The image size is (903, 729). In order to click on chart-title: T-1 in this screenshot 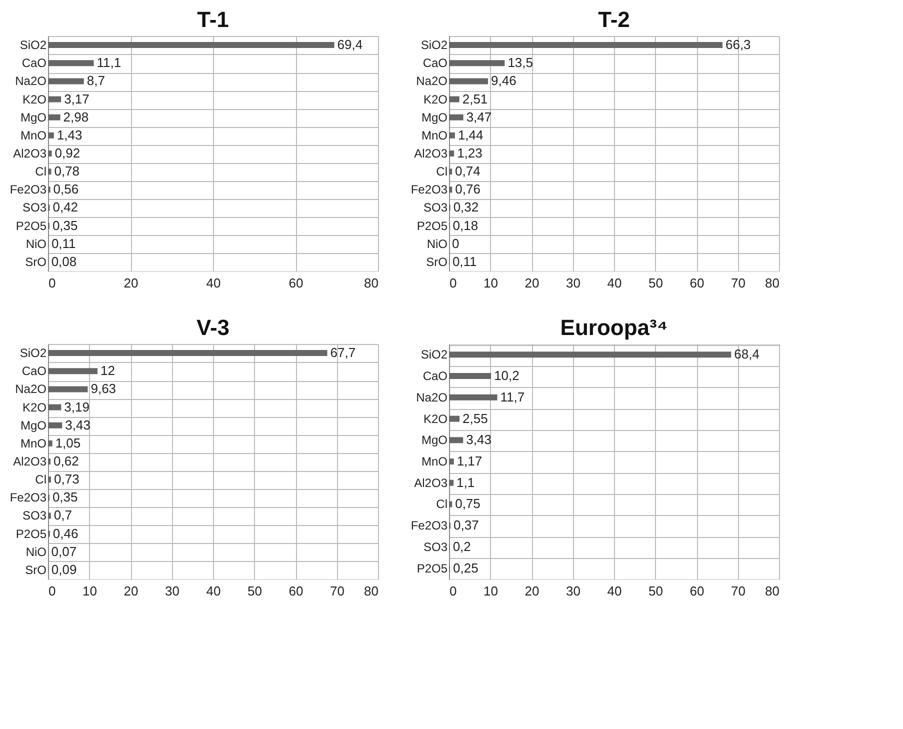, I will do `click(213, 19)`.